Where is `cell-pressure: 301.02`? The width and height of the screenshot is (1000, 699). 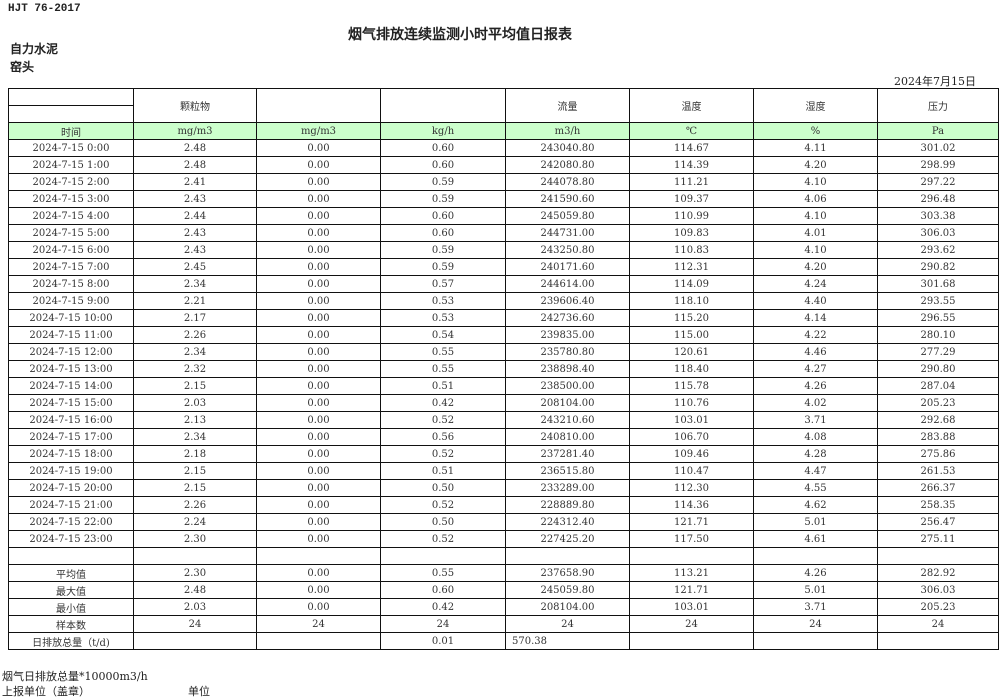 cell-pressure: 301.02 is located at coordinates (938, 148).